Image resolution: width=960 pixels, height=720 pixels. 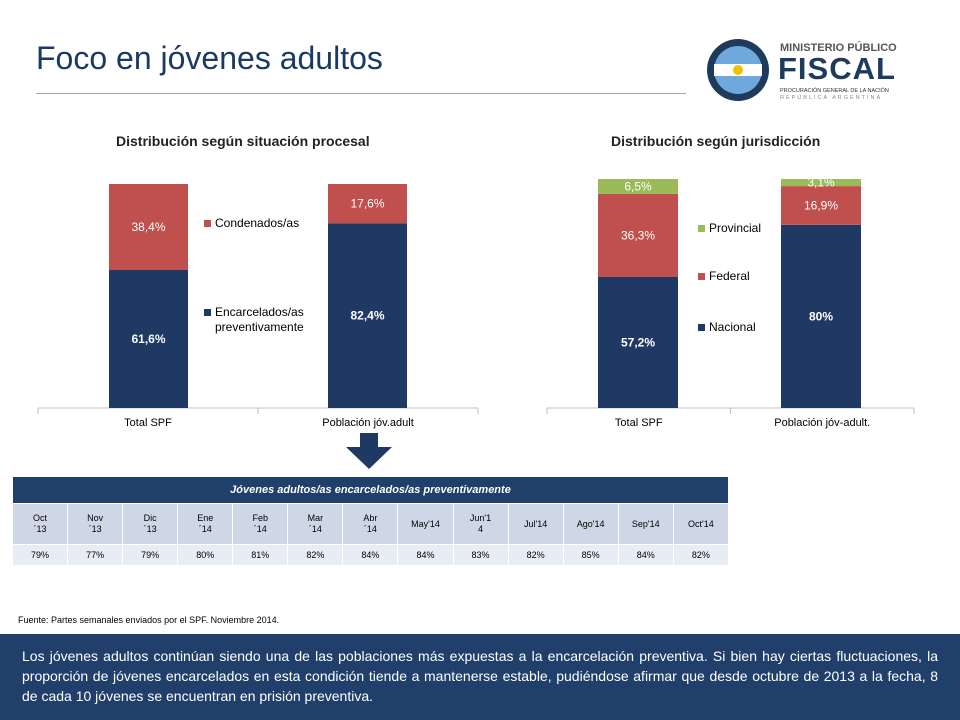 I want to click on table-cell: 77%, so click(x=95, y=555).